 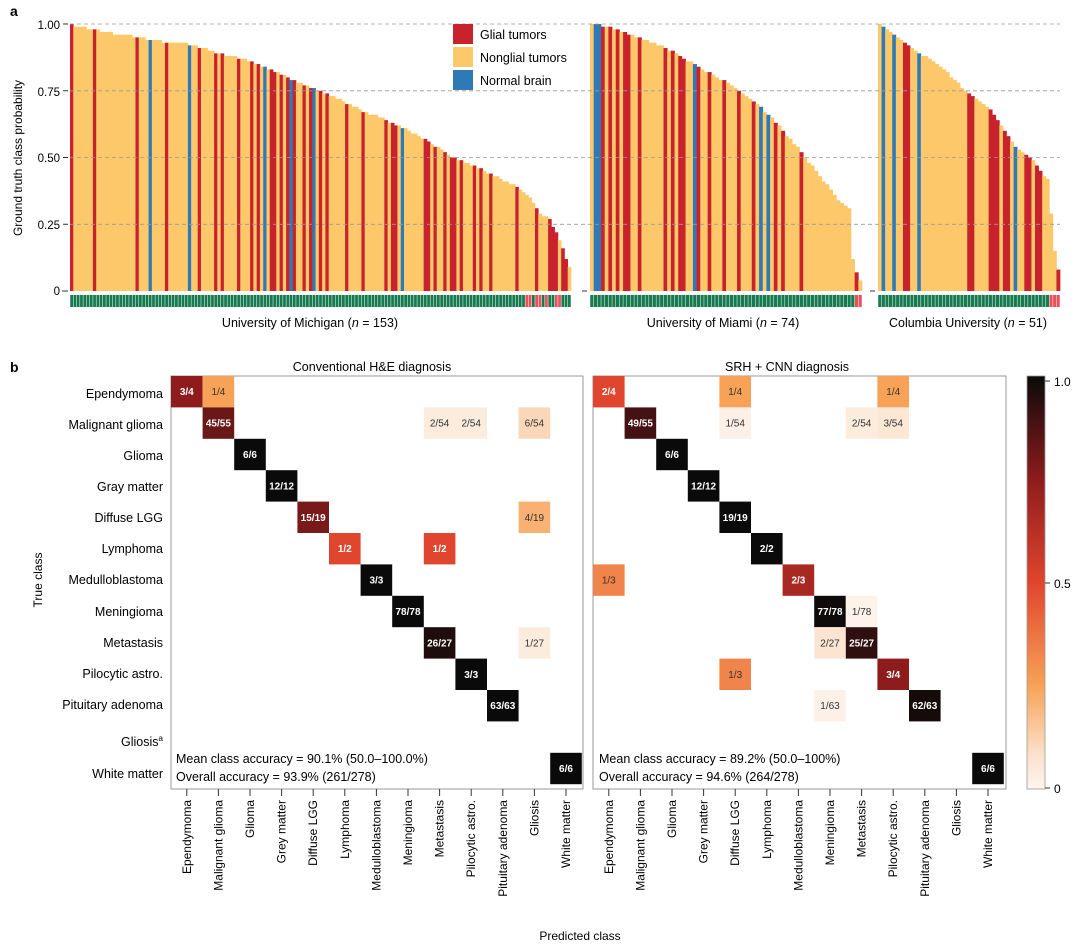 What do you see at coordinates (439, 643) in the screenshot?
I see `matrix-cell-label: 26/27` at bounding box center [439, 643].